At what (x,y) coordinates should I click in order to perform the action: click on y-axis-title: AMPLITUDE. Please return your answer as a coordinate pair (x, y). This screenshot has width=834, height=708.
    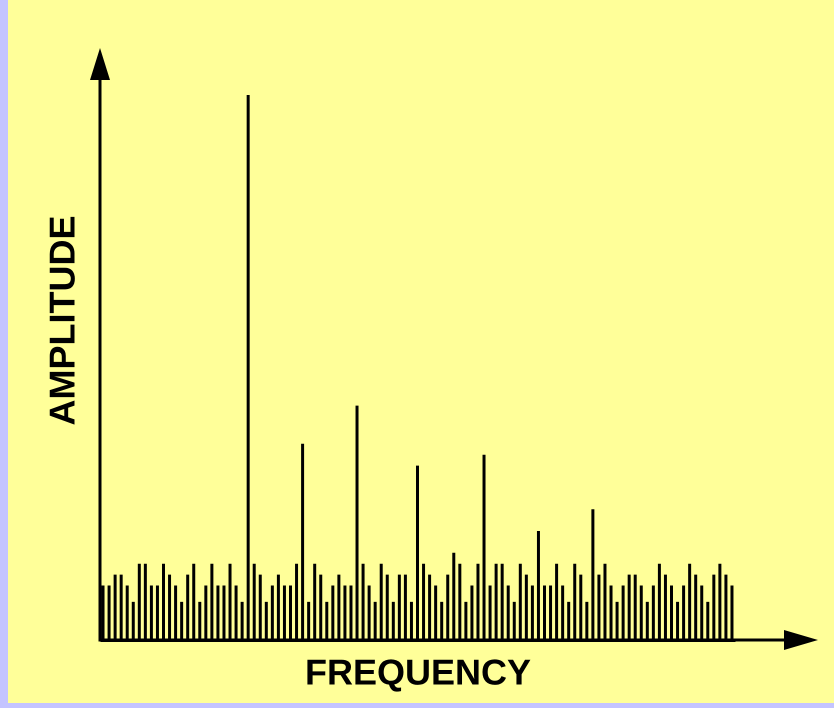
    Looking at the image, I should click on (62, 321).